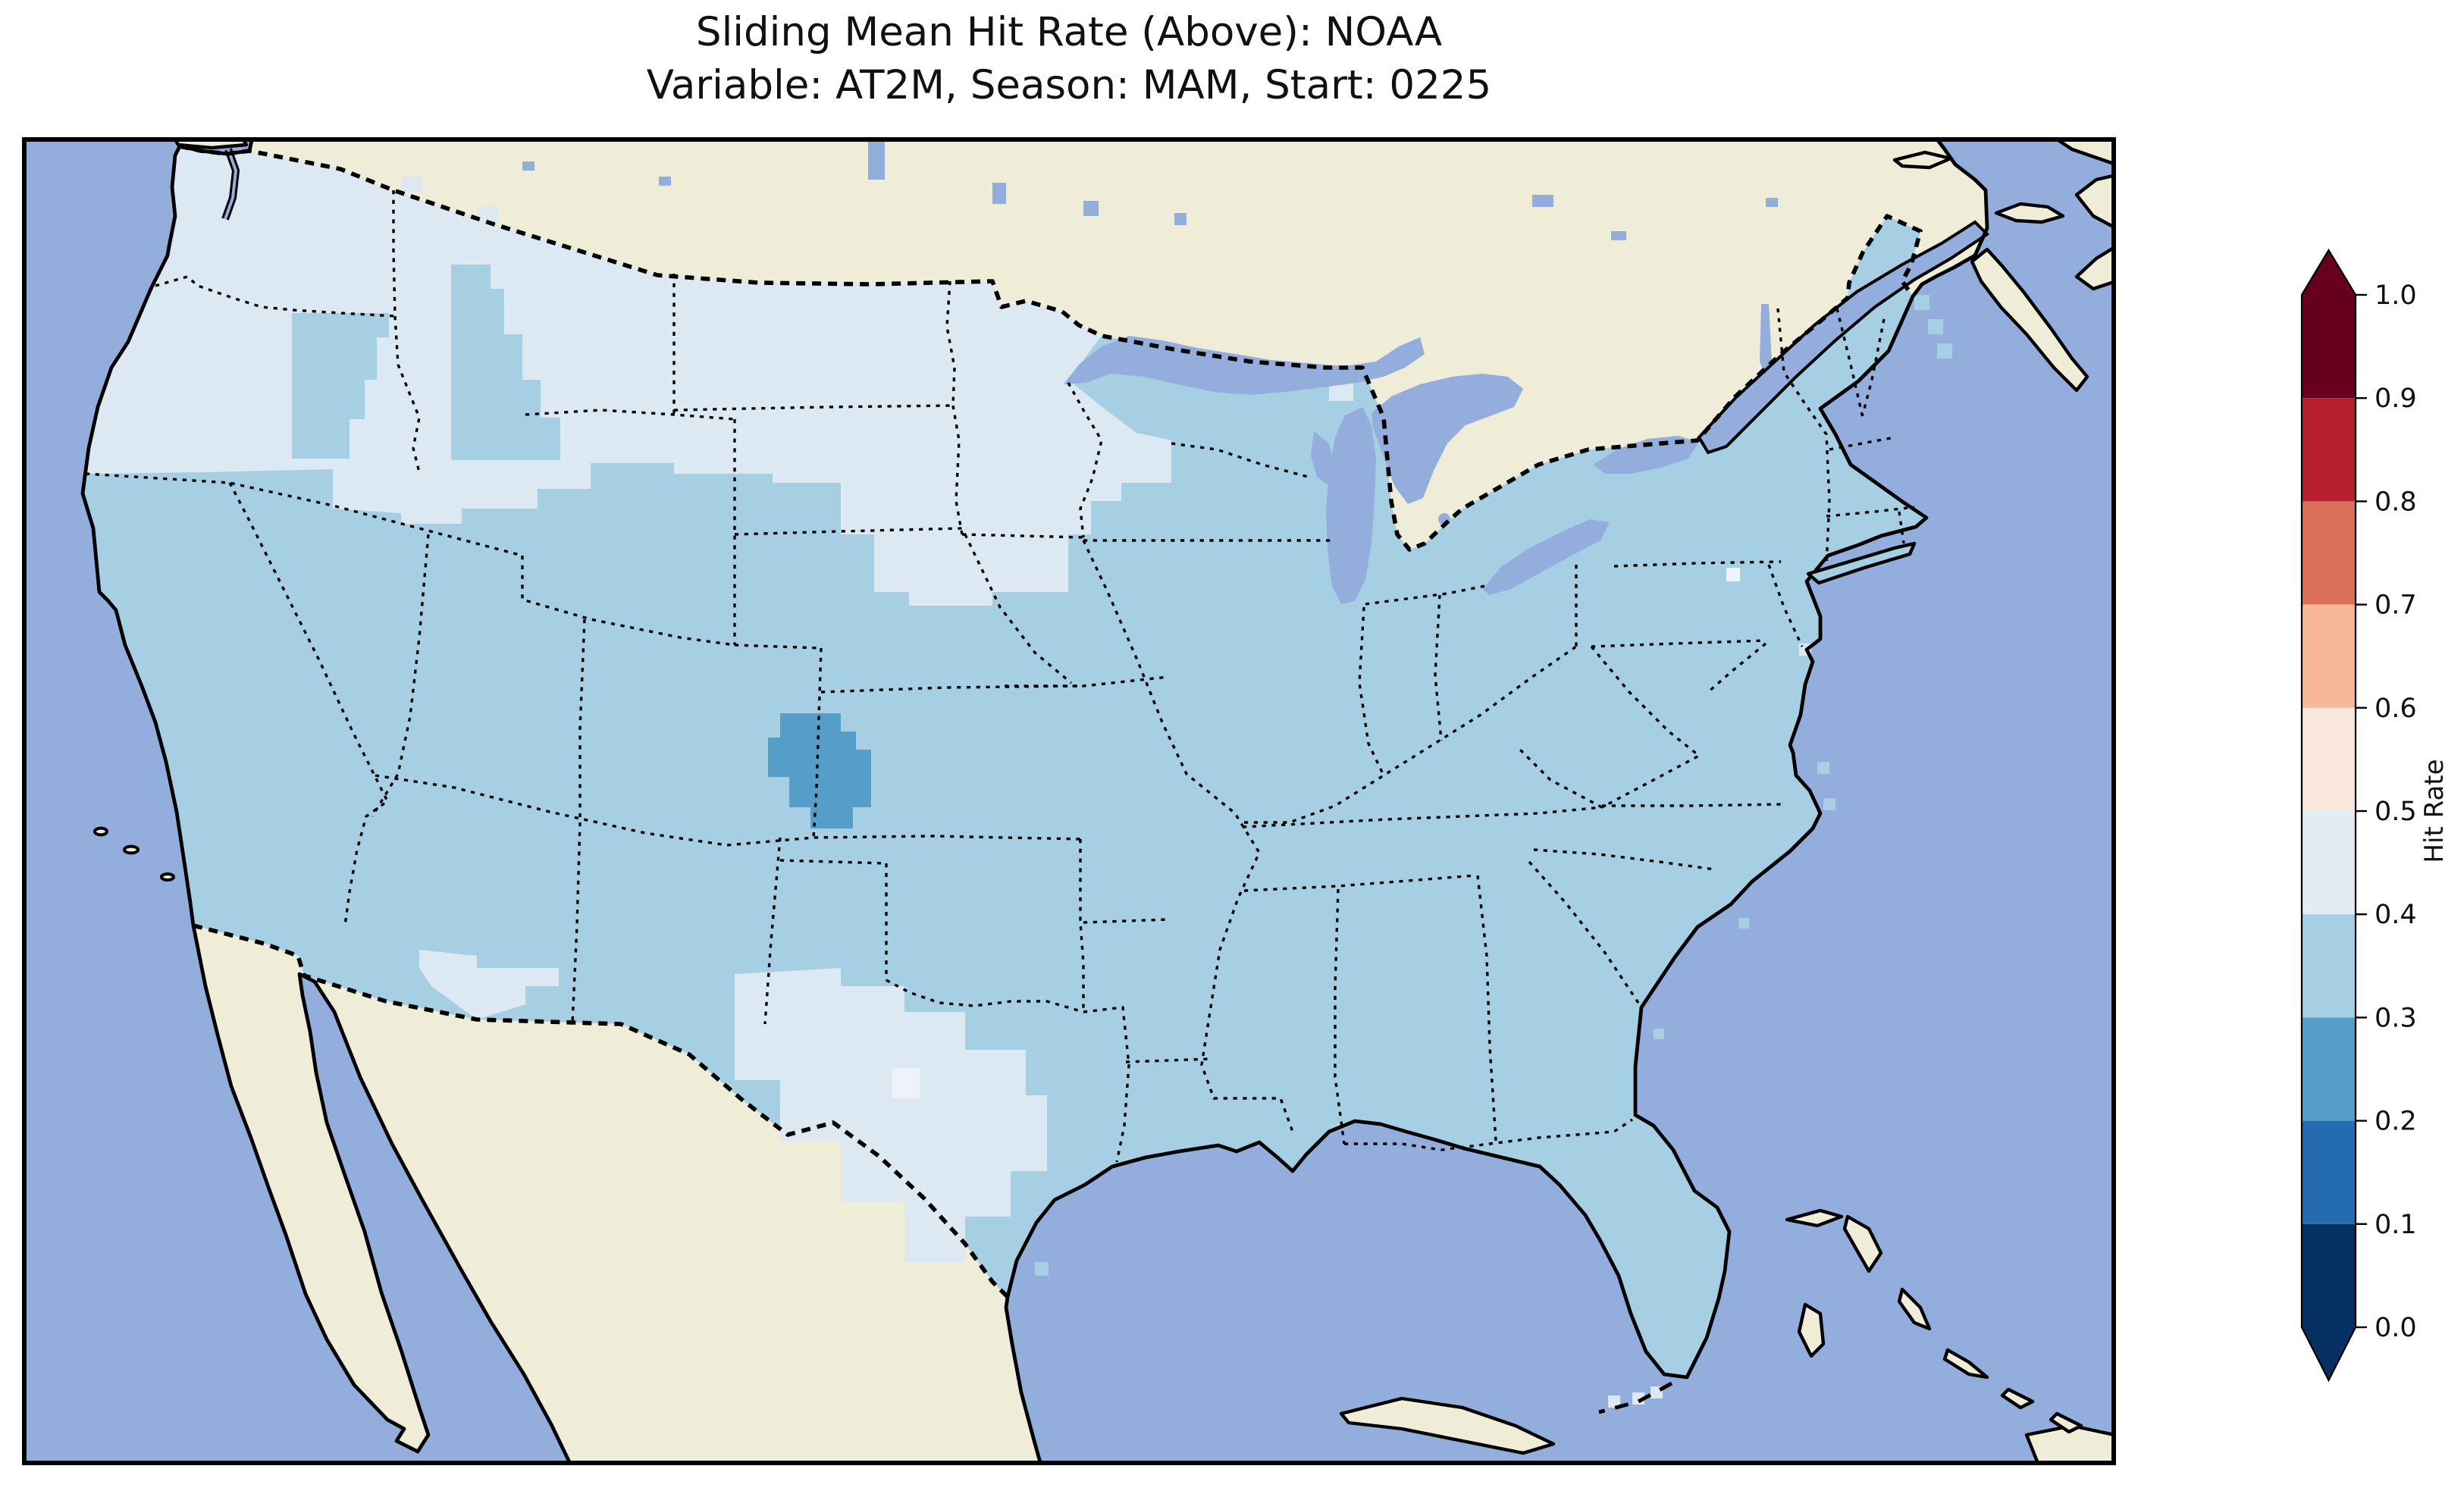  Describe the element at coordinates (1245, 365) in the screenshot. I see `lake-superior` at that location.